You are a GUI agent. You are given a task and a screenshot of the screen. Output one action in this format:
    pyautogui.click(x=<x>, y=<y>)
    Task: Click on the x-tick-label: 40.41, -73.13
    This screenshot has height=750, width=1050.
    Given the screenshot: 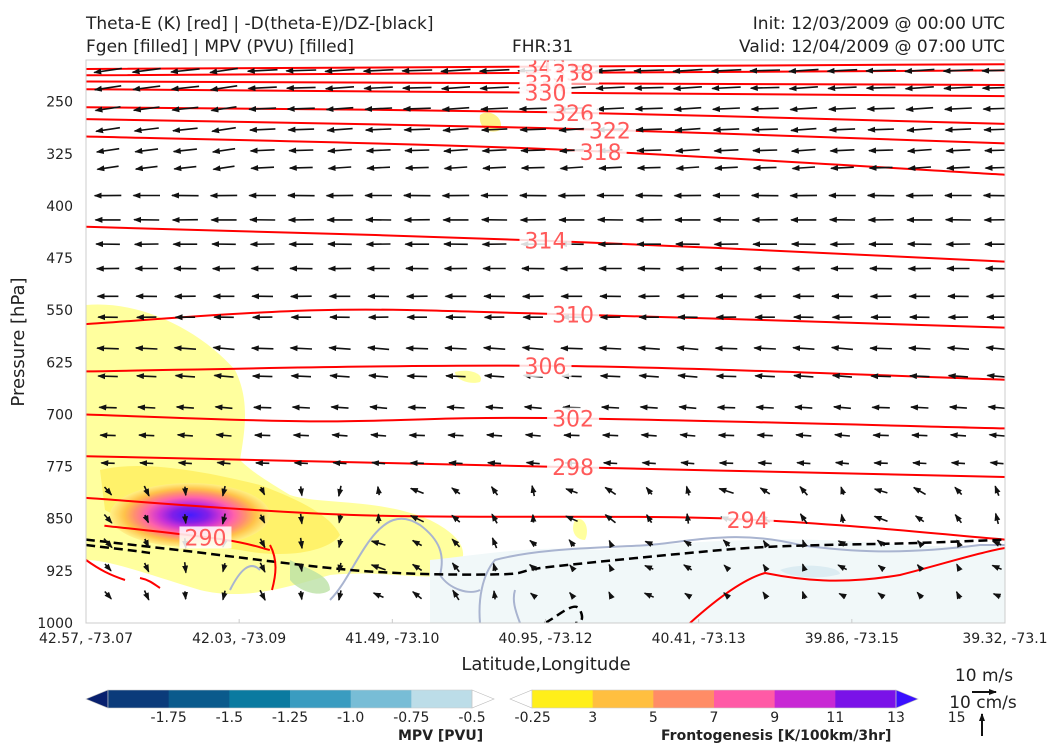 What is the action you would take?
    pyautogui.click(x=699, y=639)
    